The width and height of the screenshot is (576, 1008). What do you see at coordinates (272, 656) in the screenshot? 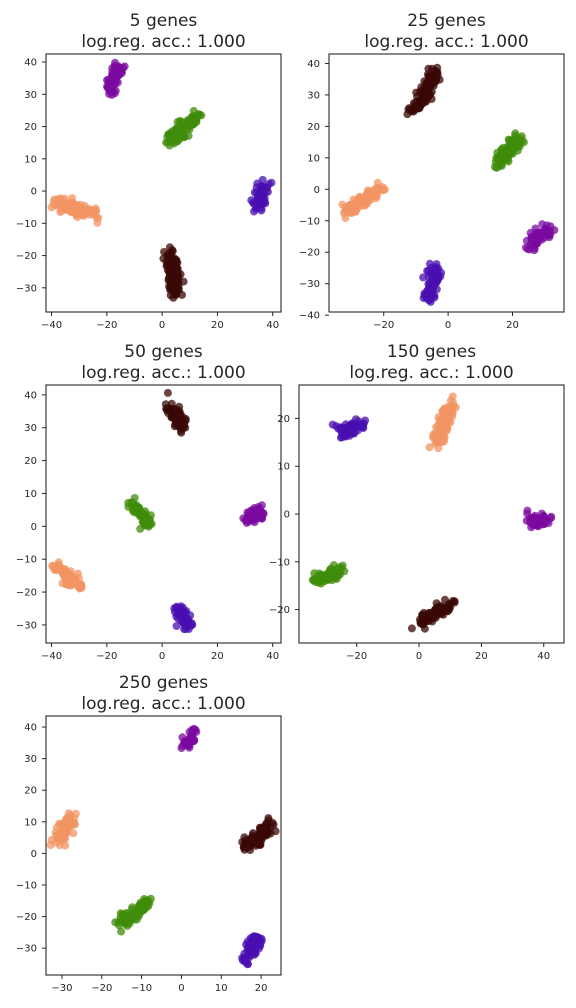
I see `x-tick-label: 40` at bounding box center [272, 656].